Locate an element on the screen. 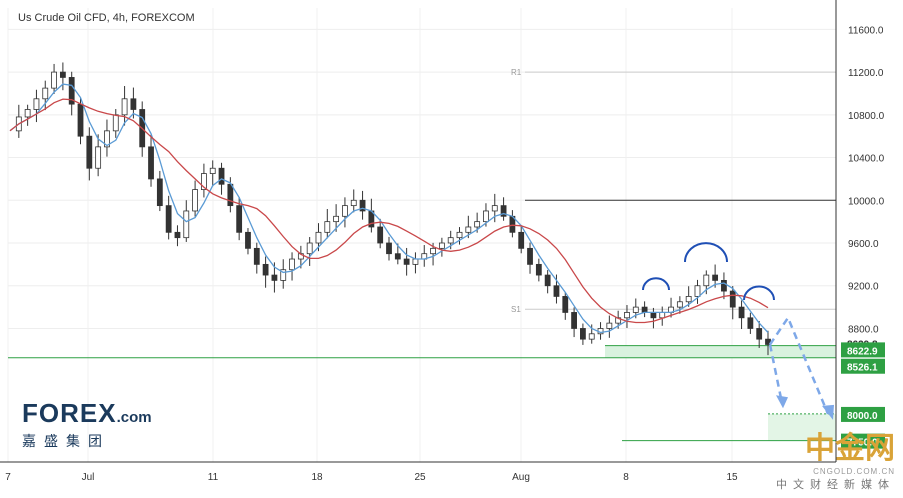  watermark-text: 中金网 is located at coordinates (850, 448).